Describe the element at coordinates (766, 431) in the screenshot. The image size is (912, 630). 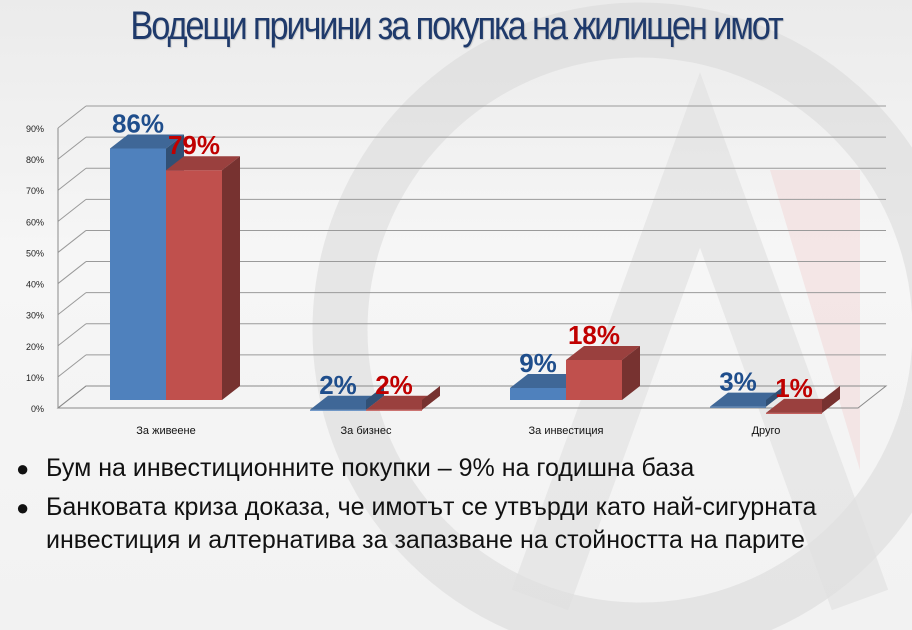
I see `x-tick-label: Друго` at that location.